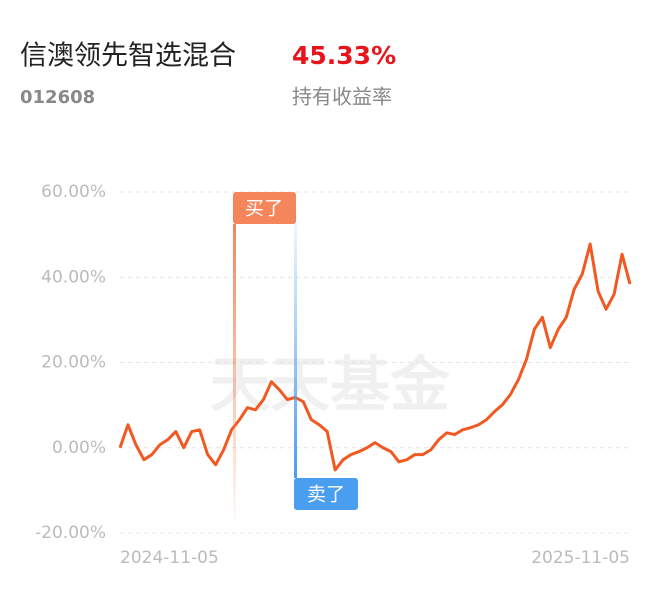  What do you see at coordinates (73, 192) in the screenshot?
I see `y-tick-label: 60.00%` at bounding box center [73, 192].